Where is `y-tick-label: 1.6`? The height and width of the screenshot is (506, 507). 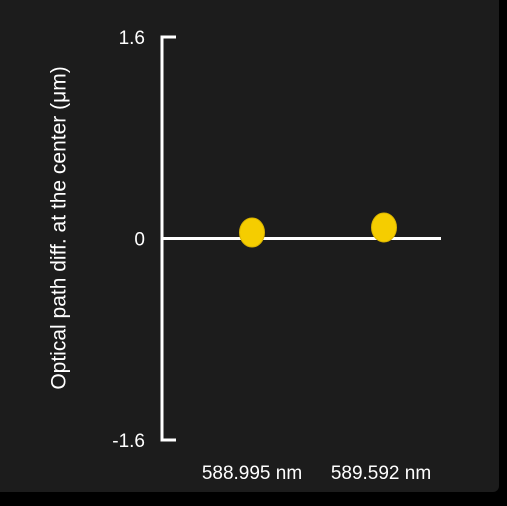
y-tick-label: 1.6 is located at coordinates (132, 38).